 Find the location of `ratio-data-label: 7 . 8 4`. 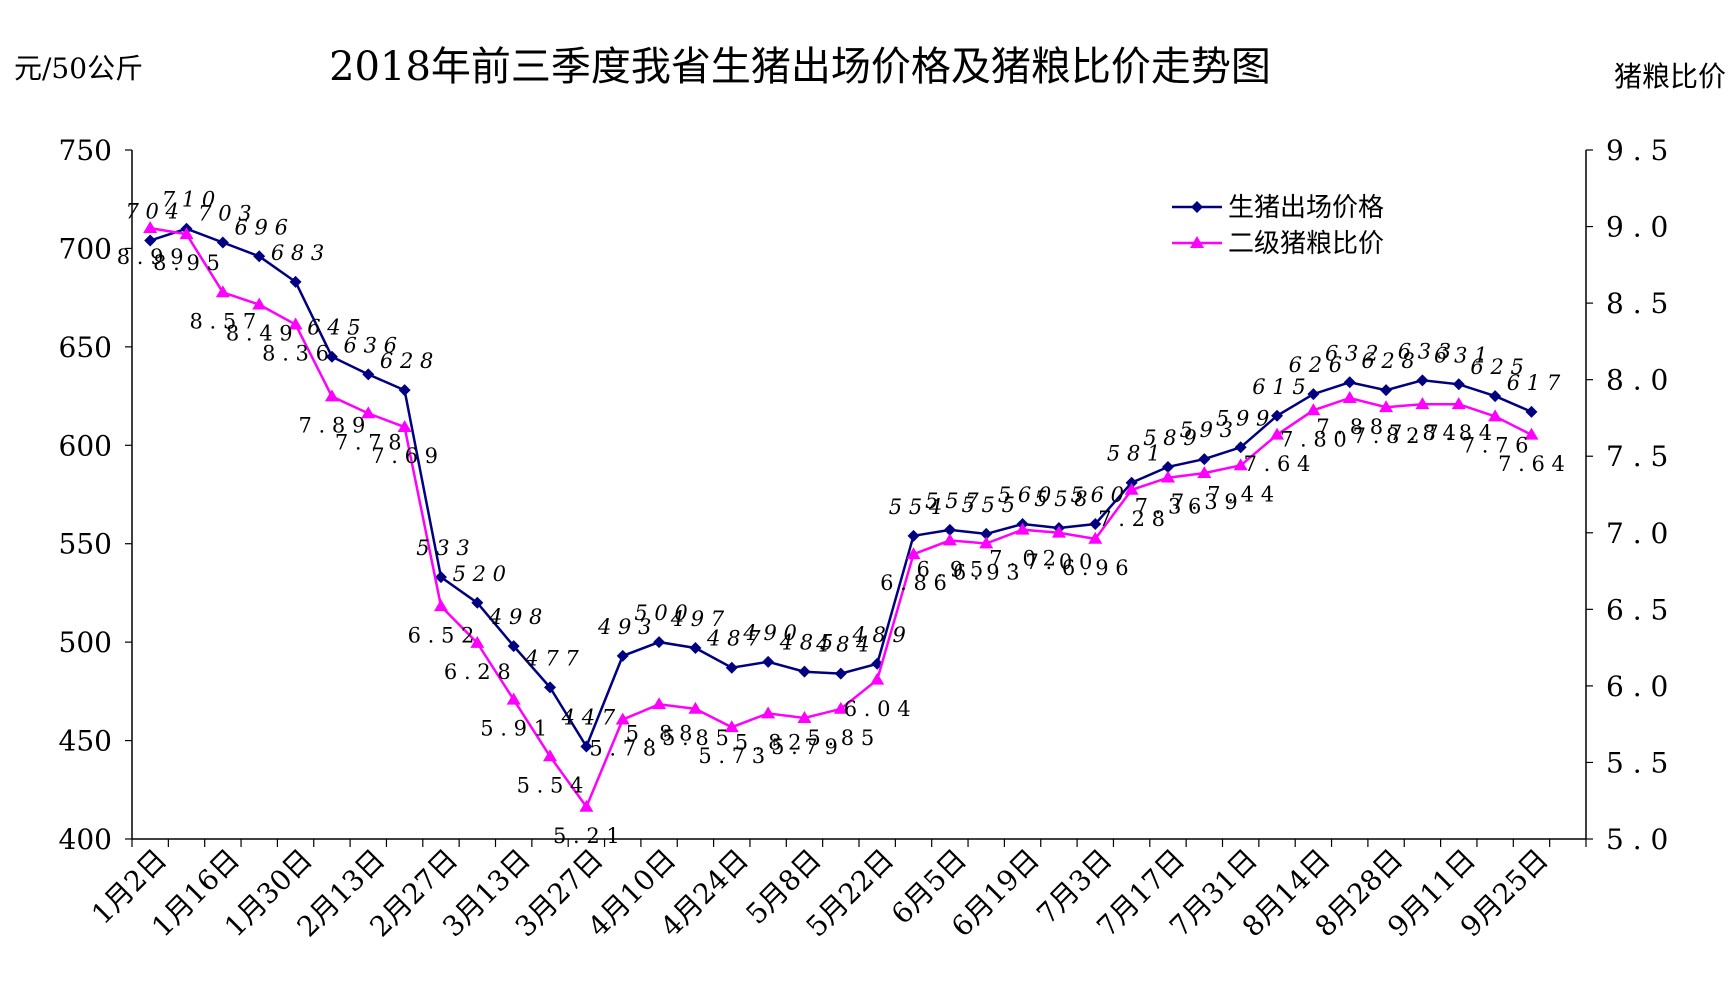

ratio-data-label: 7 . 8 4 is located at coordinates (1422, 433).